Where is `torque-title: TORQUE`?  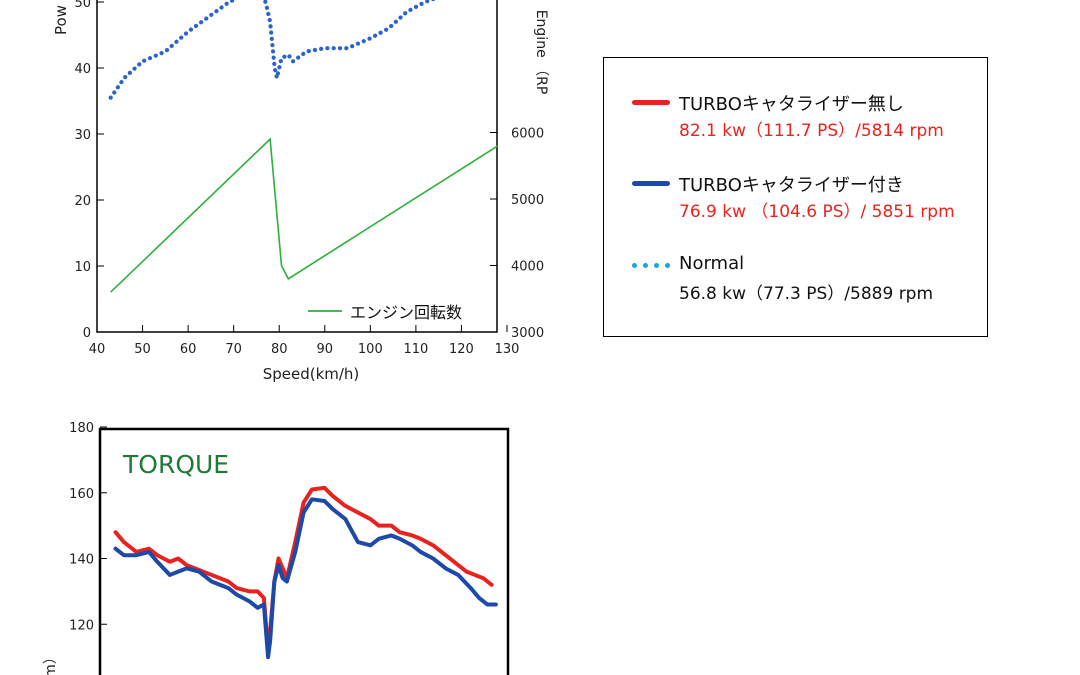
torque-title: TORQUE is located at coordinates (175, 464).